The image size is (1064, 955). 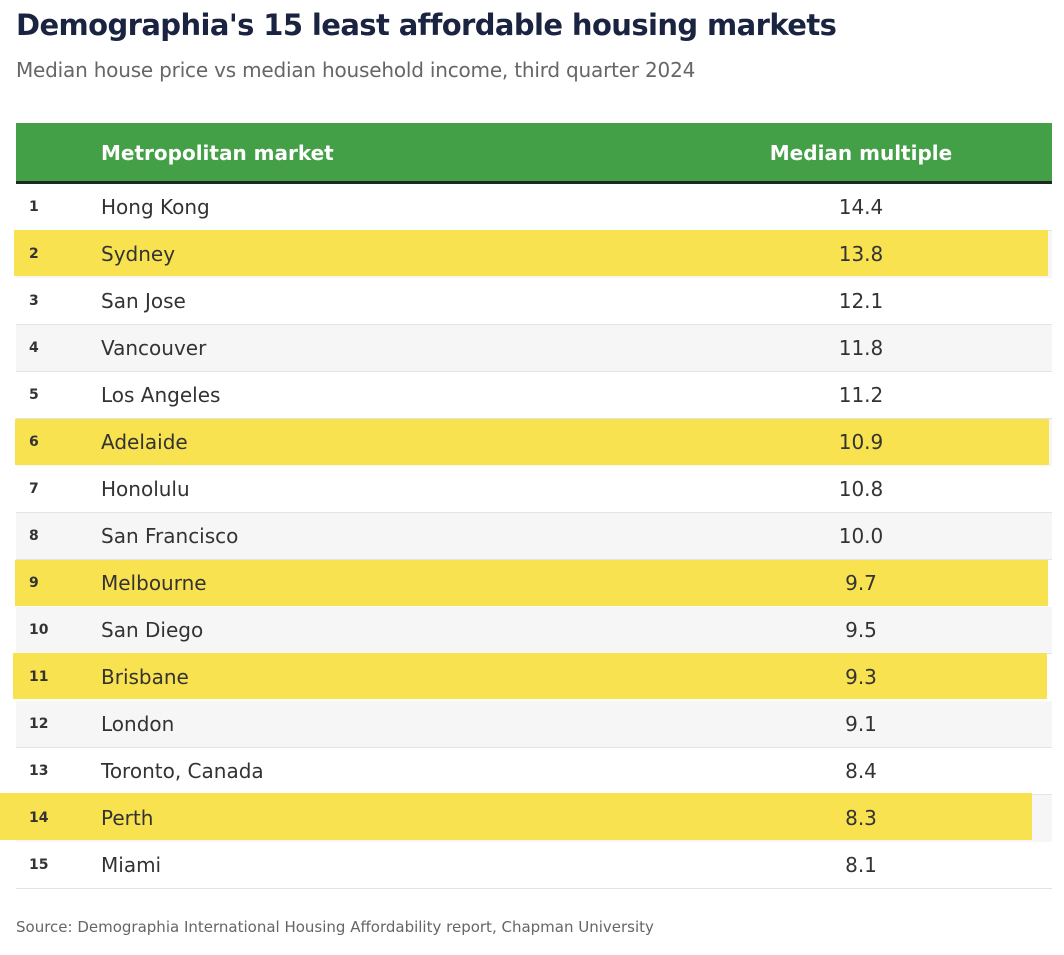 What do you see at coordinates (861, 442) in the screenshot?
I see `row-median-multiple: 10.9` at bounding box center [861, 442].